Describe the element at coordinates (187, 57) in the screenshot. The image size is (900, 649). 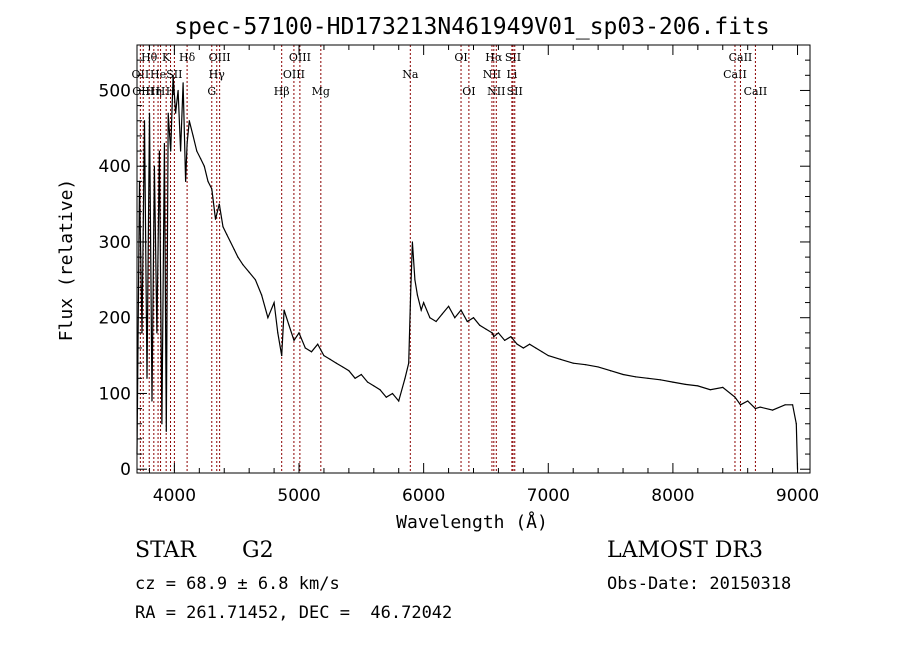
I see `marker-label: Hδ` at that location.